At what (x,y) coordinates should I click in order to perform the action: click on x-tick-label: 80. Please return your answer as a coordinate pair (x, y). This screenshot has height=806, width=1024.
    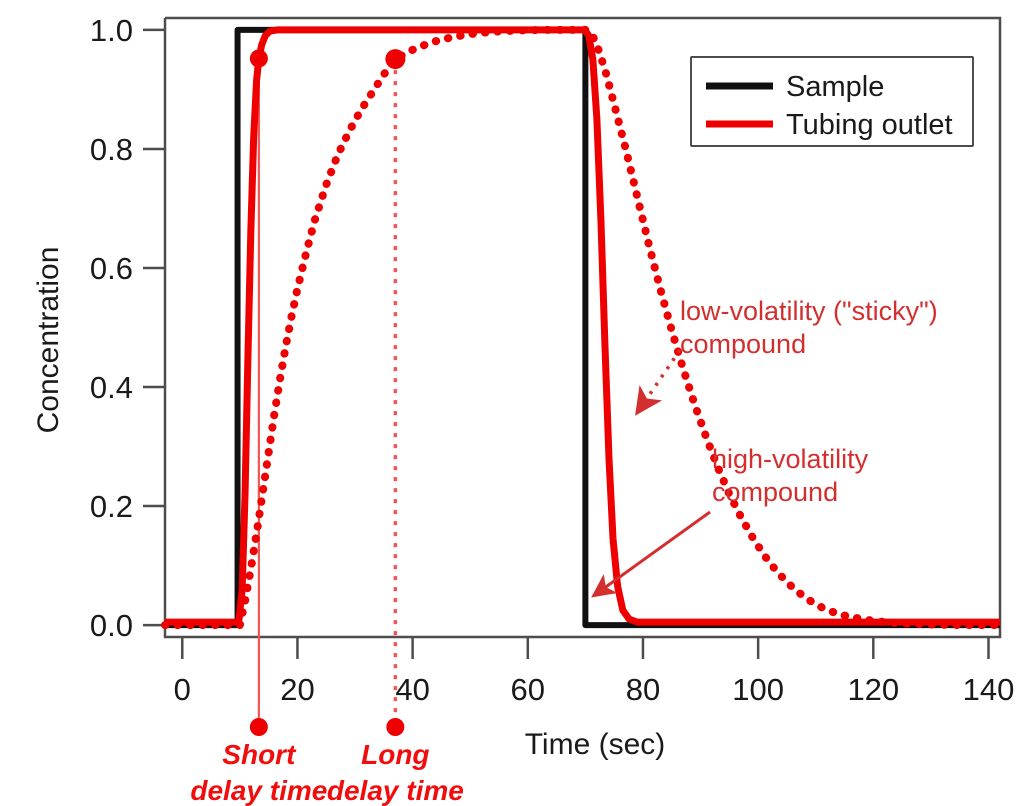
    Looking at the image, I should click on (643, 689).